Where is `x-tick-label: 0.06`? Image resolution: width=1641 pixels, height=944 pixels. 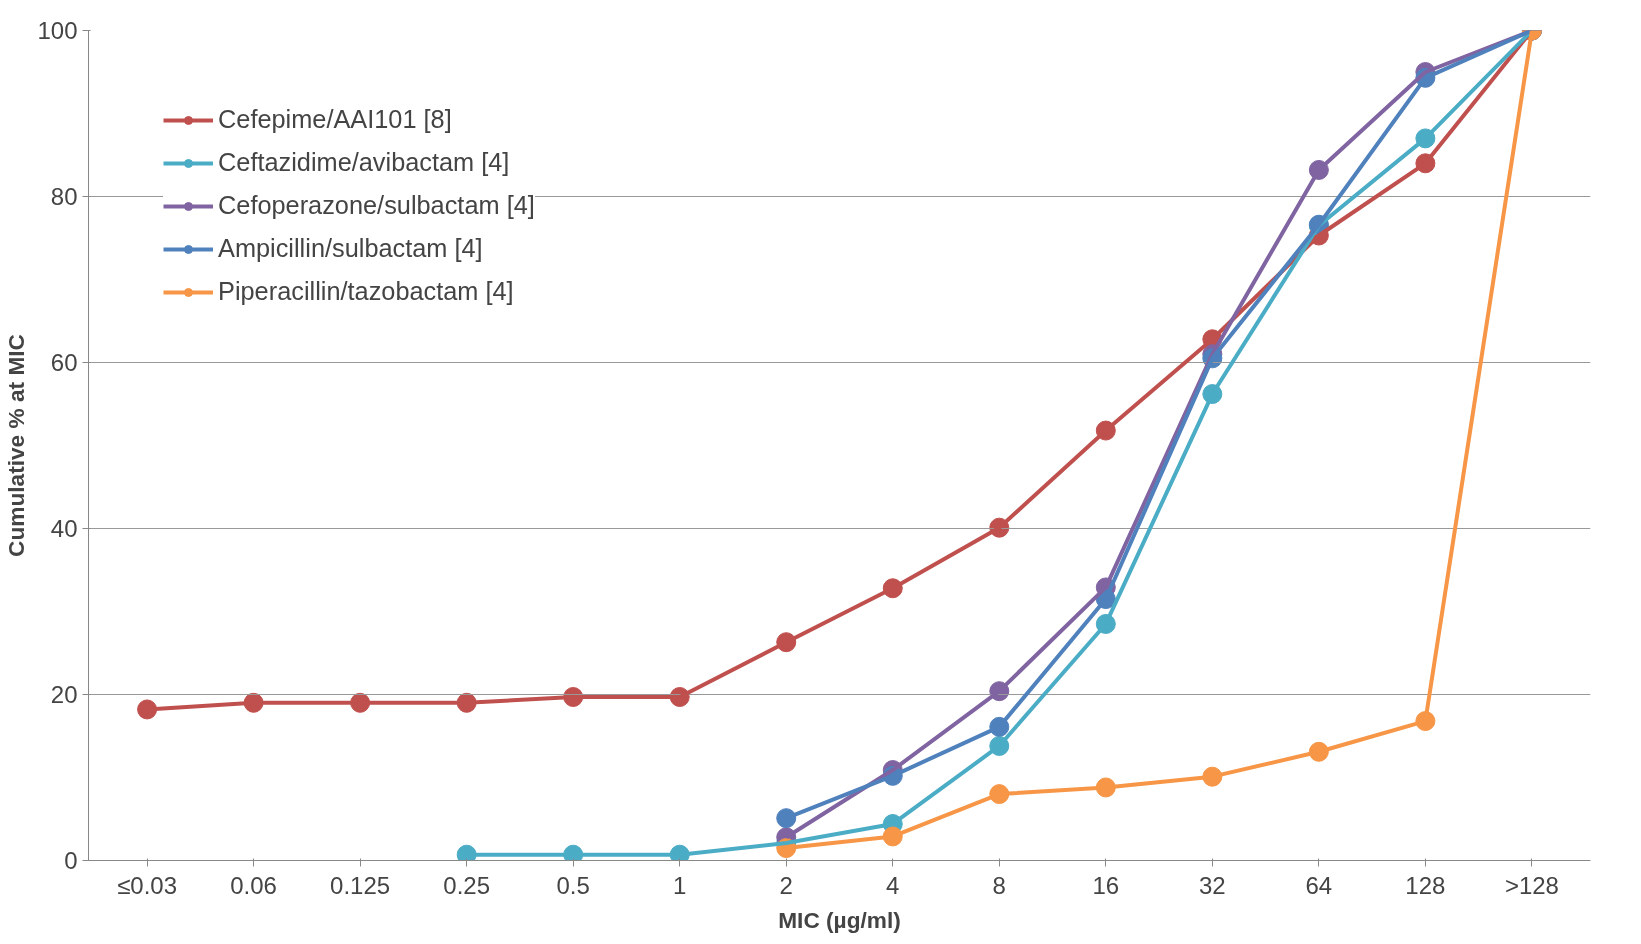
x-tick-label: 0.06 is located at coordinates (253, 885).